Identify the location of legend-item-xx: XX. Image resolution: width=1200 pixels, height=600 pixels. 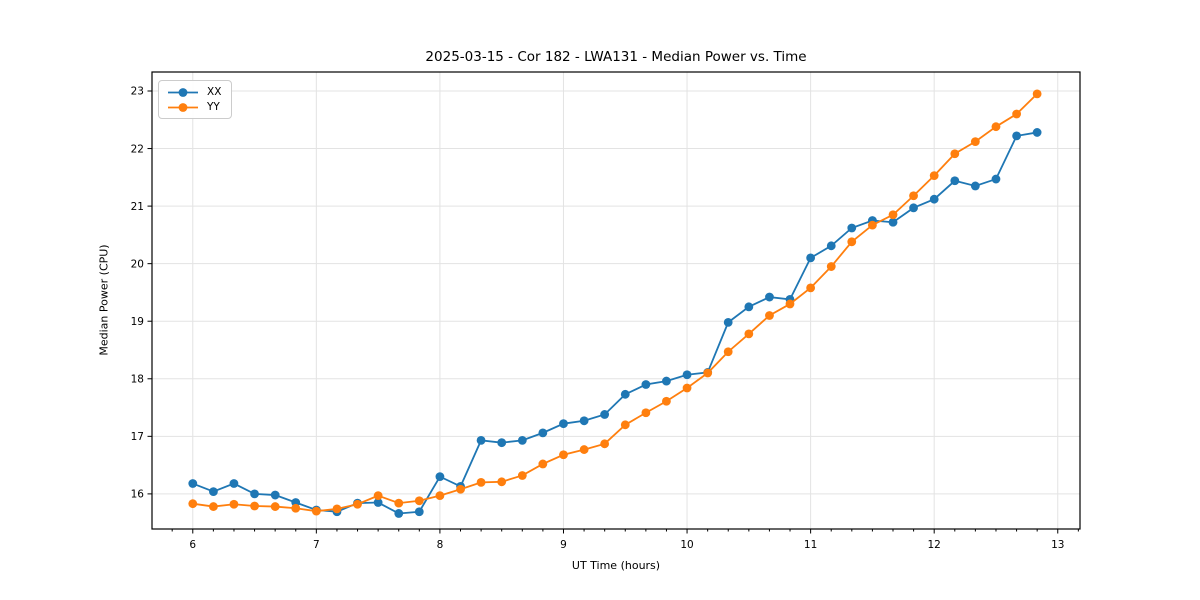
(194, 92).